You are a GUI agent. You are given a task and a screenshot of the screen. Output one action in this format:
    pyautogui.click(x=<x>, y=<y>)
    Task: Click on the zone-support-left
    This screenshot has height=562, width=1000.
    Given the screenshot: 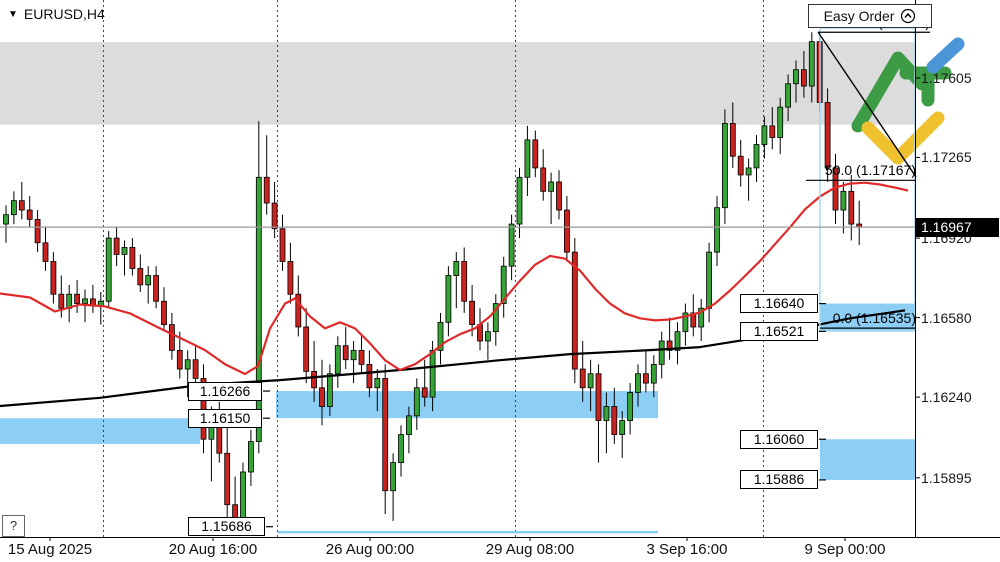 What is the action you would take?
    pyautogui.click(x=100, y=431)
    